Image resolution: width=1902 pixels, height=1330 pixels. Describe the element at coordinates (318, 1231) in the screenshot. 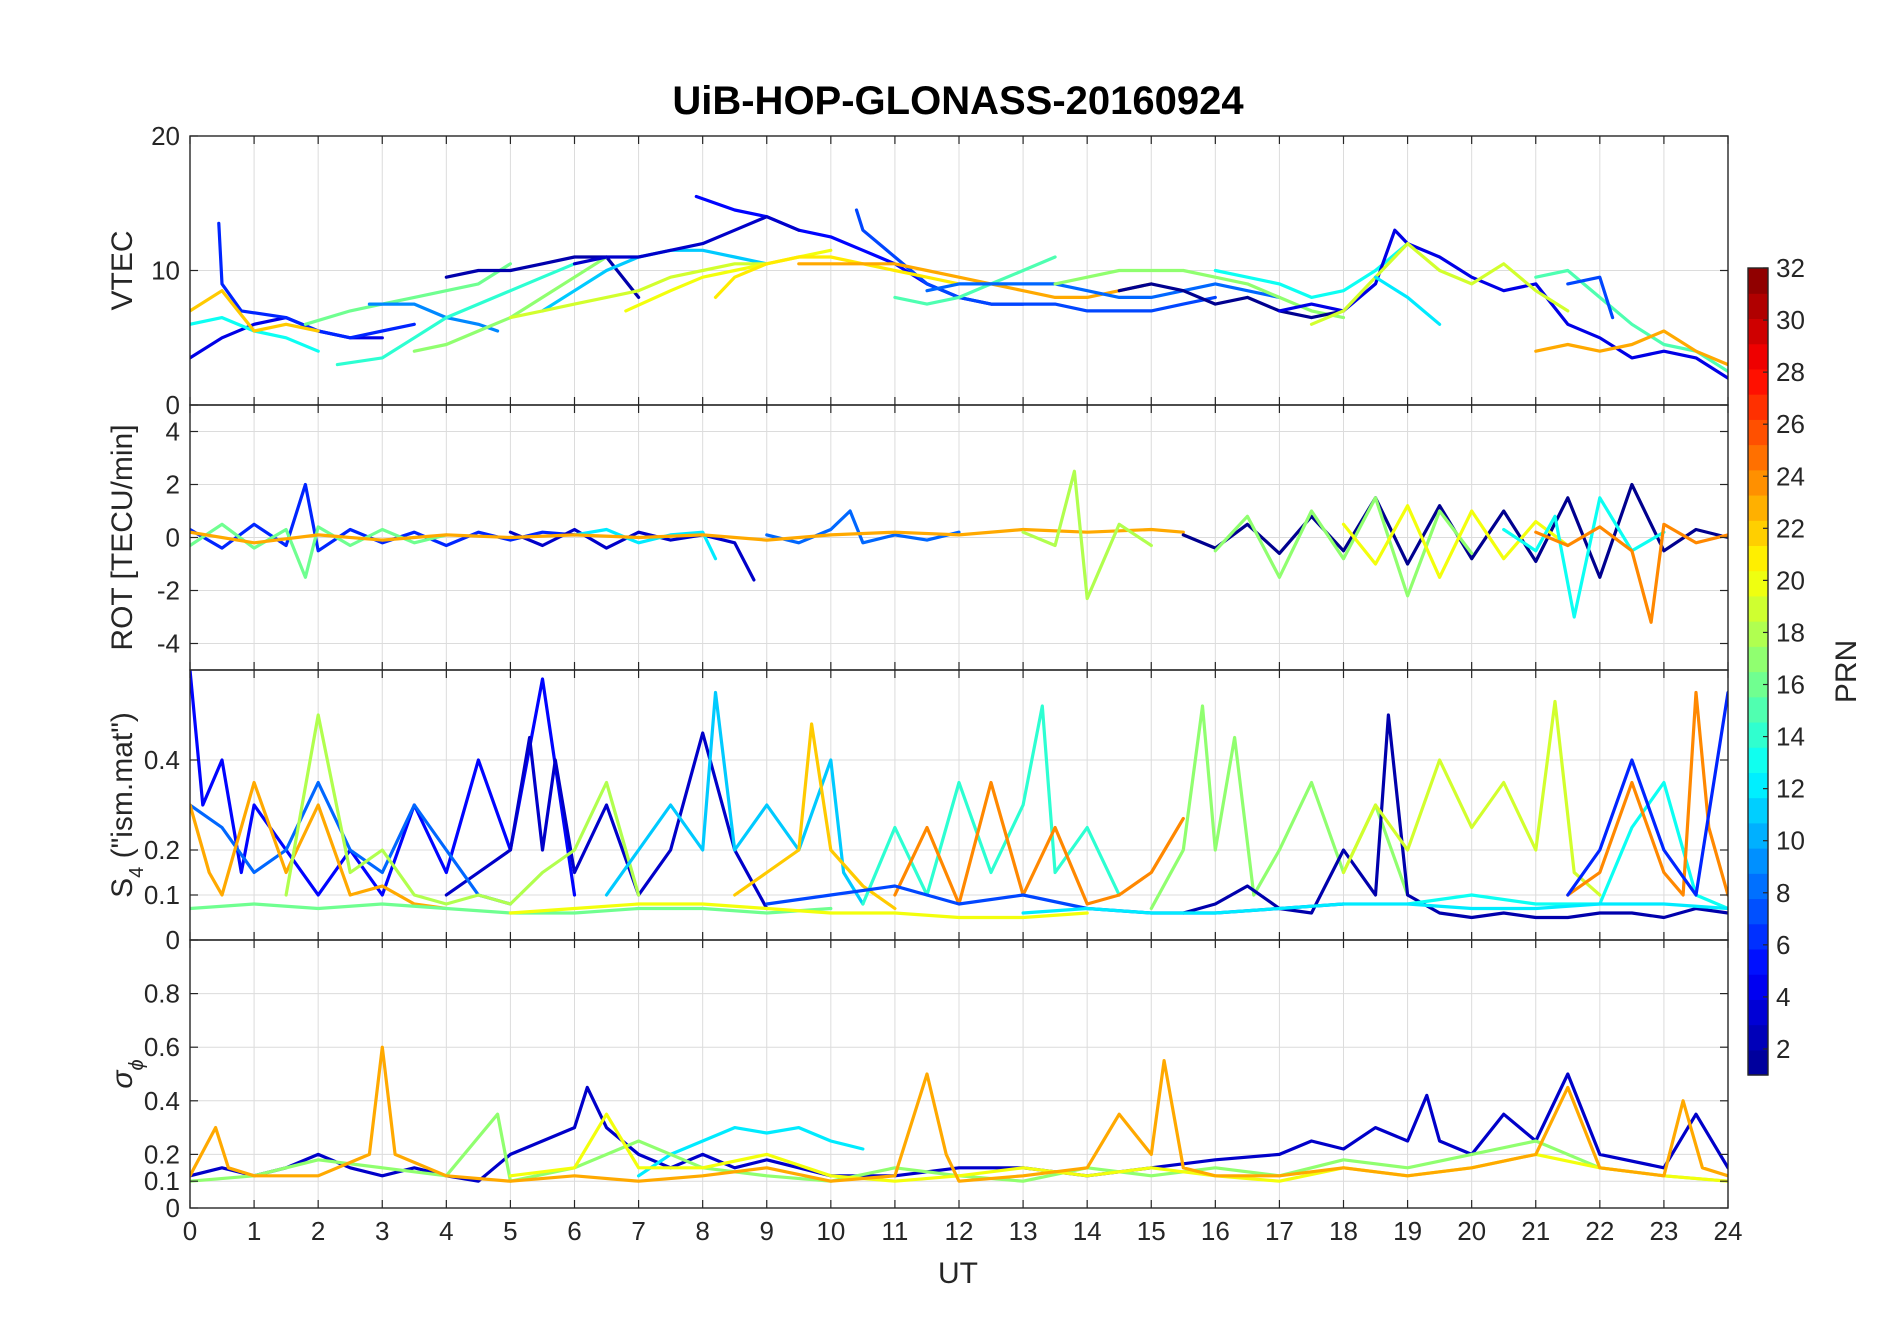

I see `x-tick-label: 2` at that location.